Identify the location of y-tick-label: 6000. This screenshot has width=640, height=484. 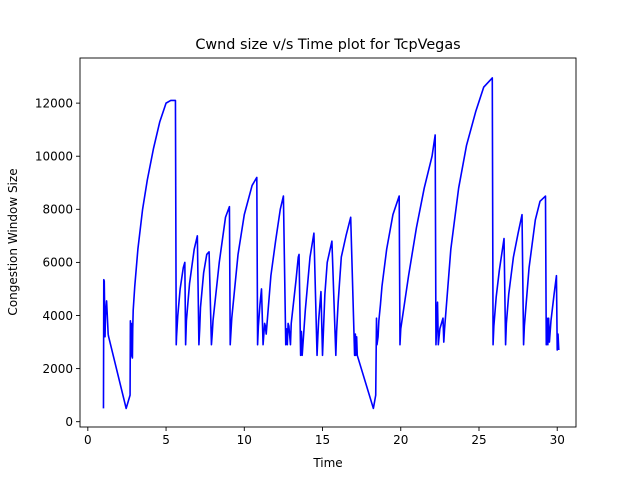
(57, 263).